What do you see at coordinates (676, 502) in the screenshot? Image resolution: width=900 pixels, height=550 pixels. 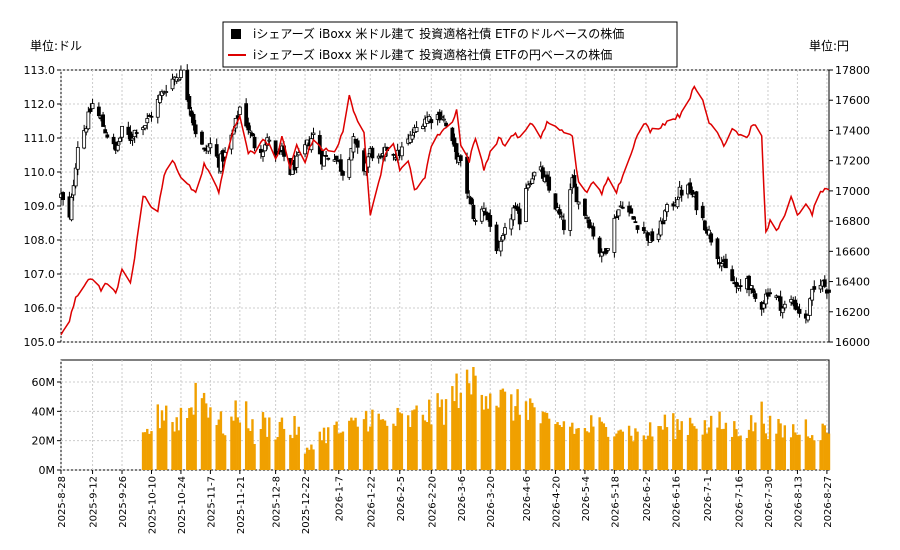 I see `x-tick-label: 2026-6-16` at bounding box center [676, 502].